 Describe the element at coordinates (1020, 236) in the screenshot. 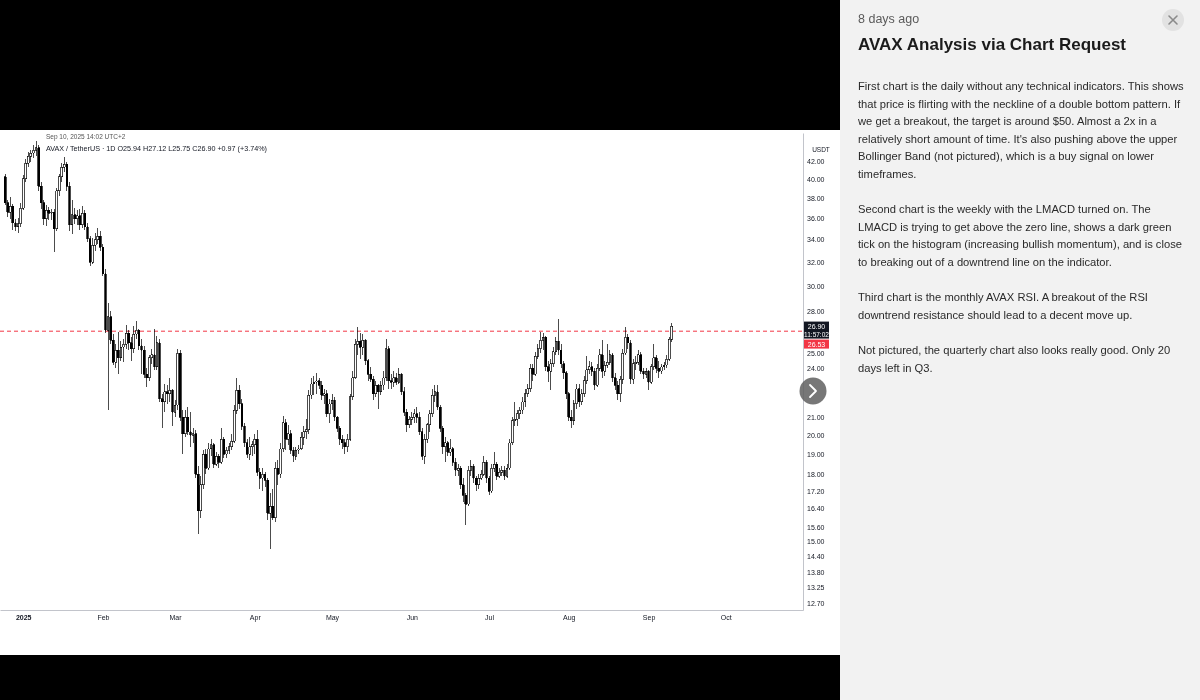

I see `text: Second chart is the weekly with the LMACD turned on. The LMACD is trying to get above the zero line, shows a dark green tick on the histogram (increasing bullish momentum), and is close to breaking out of a downtrend line on the indicator.` at that location.